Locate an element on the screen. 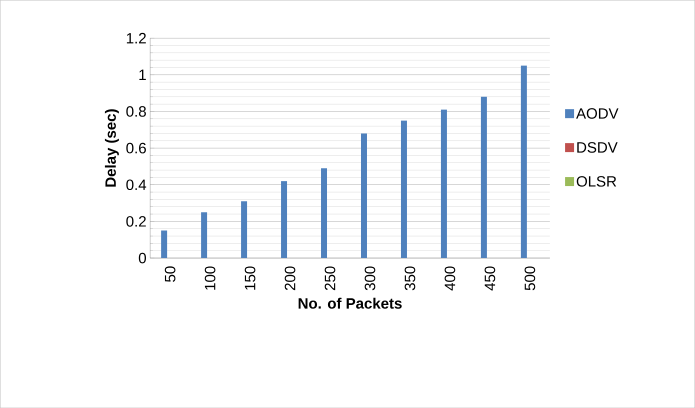 The image size is (695, 408). x-tick-label: 350 is located at coordinates (410, 278).